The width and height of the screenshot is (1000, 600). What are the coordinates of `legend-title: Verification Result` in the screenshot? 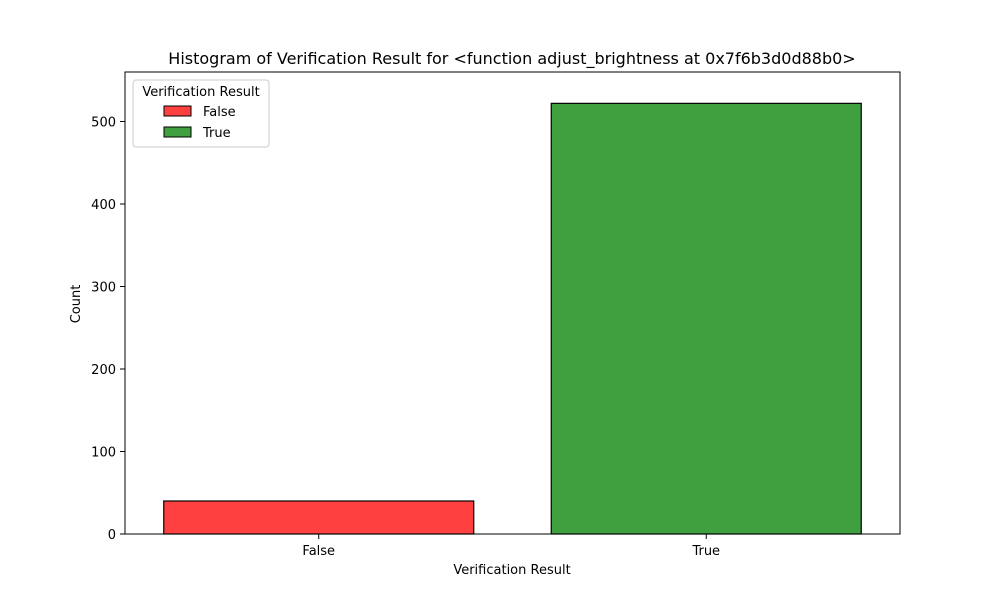 It's located at (200, 92).